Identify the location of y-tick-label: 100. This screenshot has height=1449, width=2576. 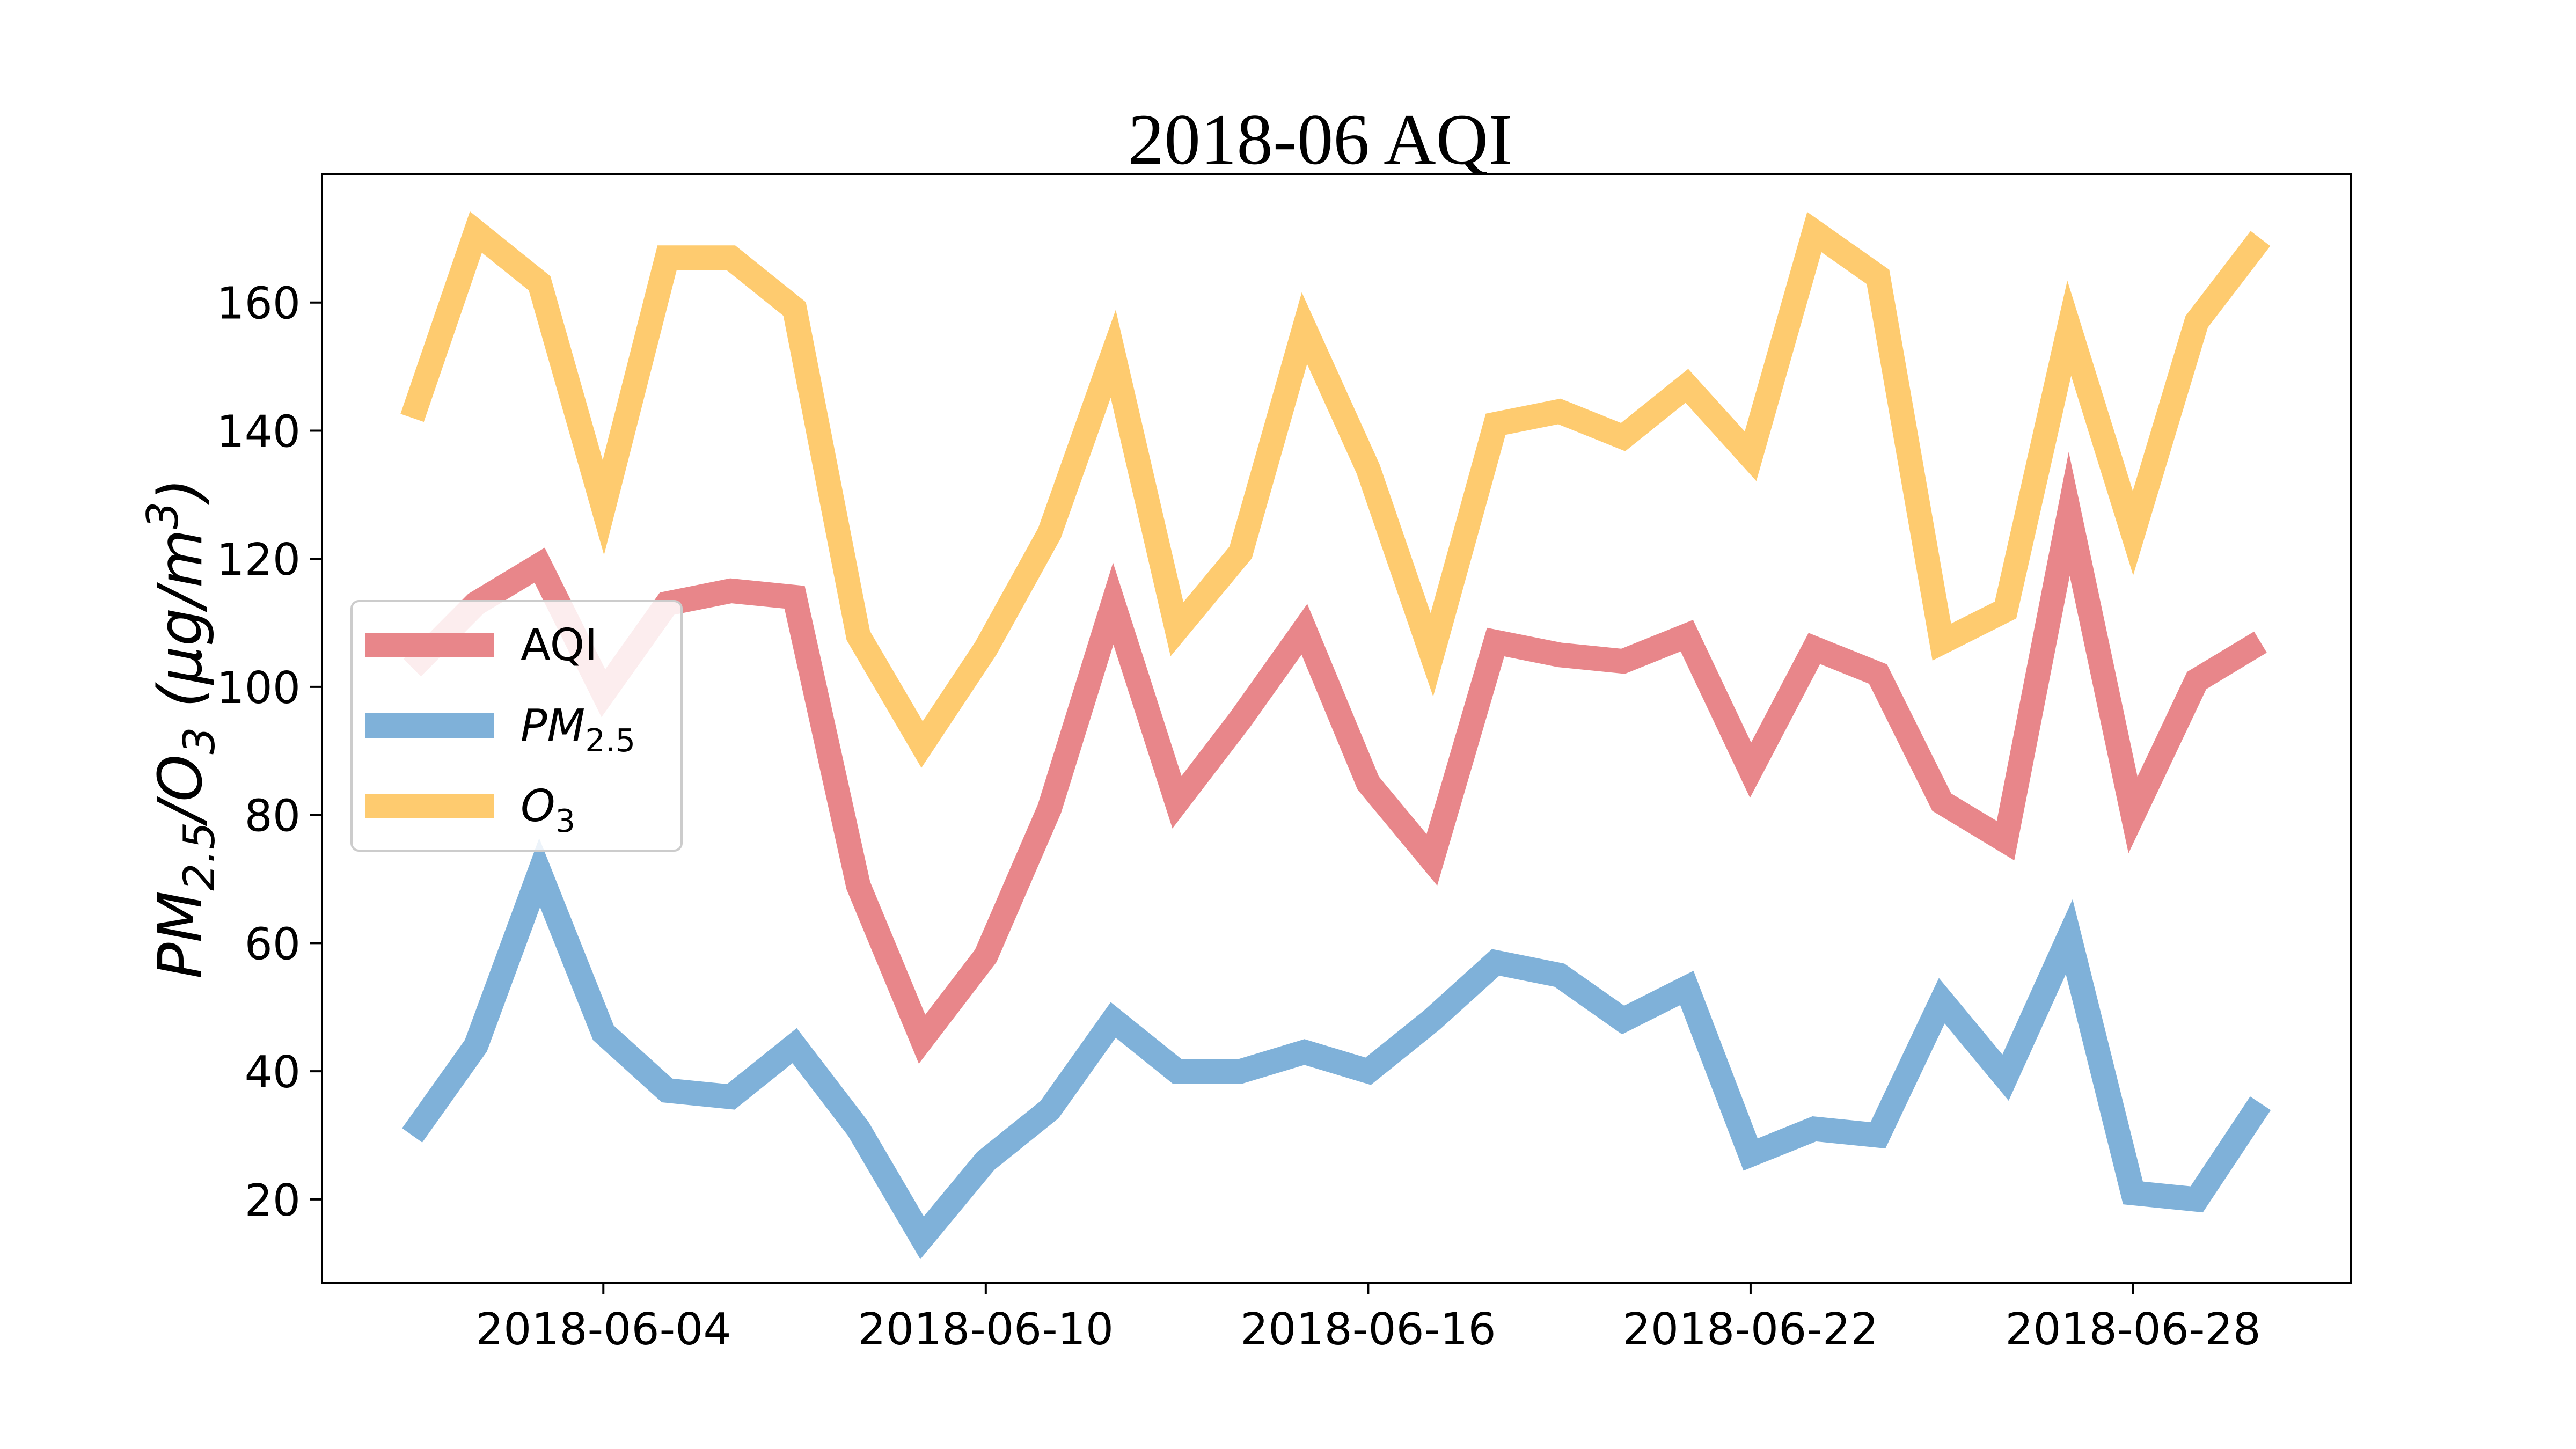
(258, 688).